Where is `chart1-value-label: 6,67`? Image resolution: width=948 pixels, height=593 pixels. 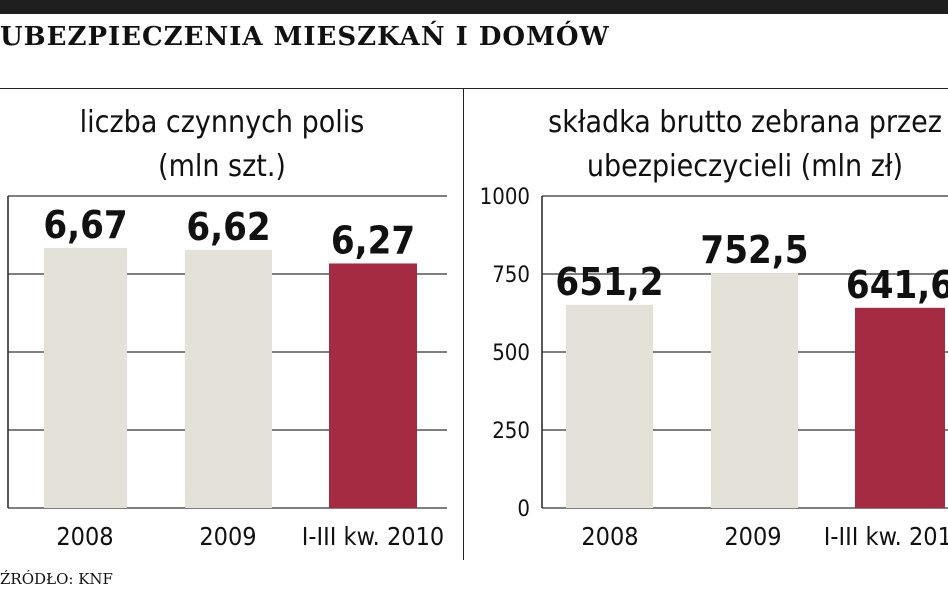 chart1-value-label: 6,67 is located at coordinates (85, 225).